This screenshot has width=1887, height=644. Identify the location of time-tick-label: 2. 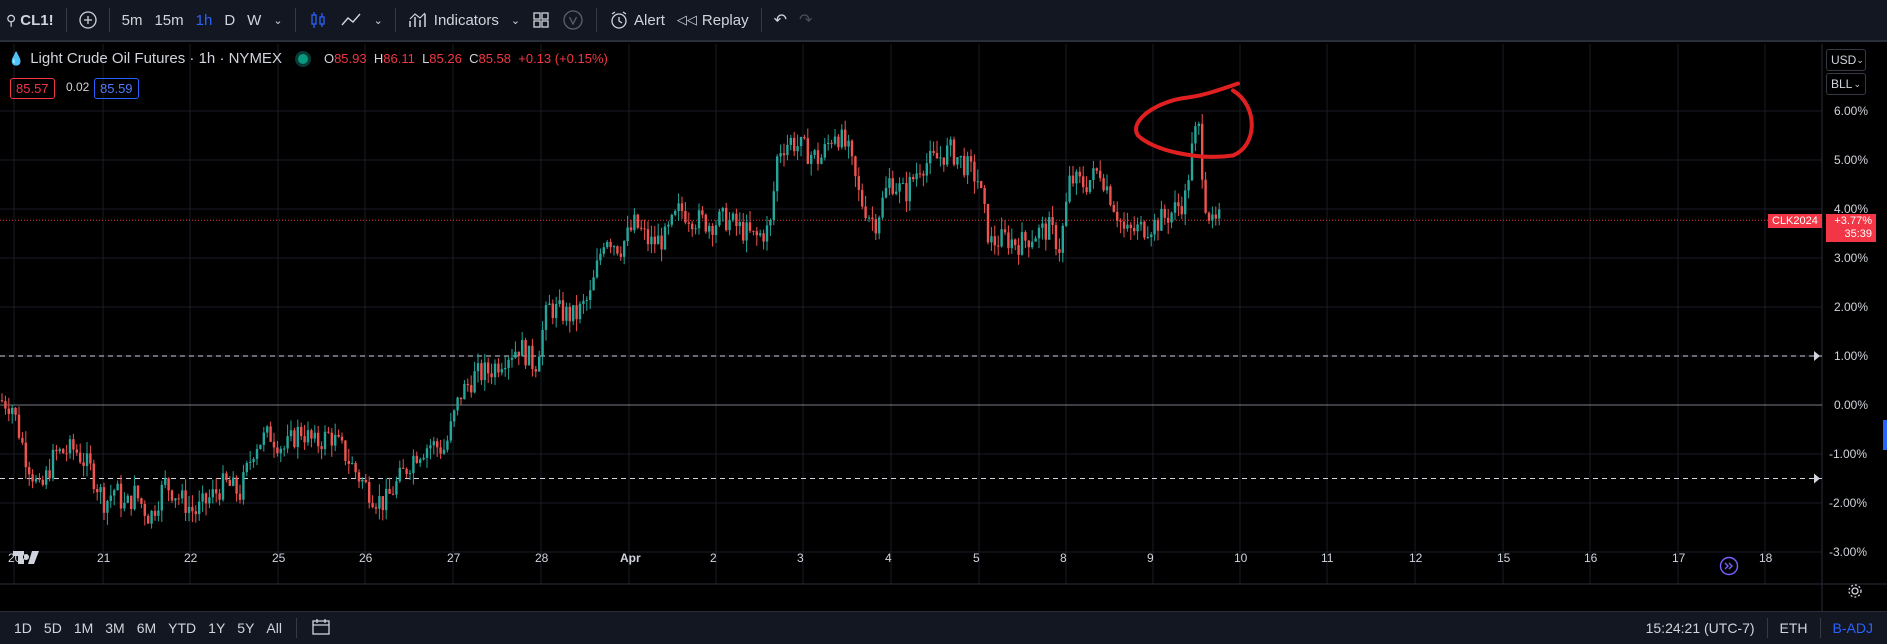
(713, 558).